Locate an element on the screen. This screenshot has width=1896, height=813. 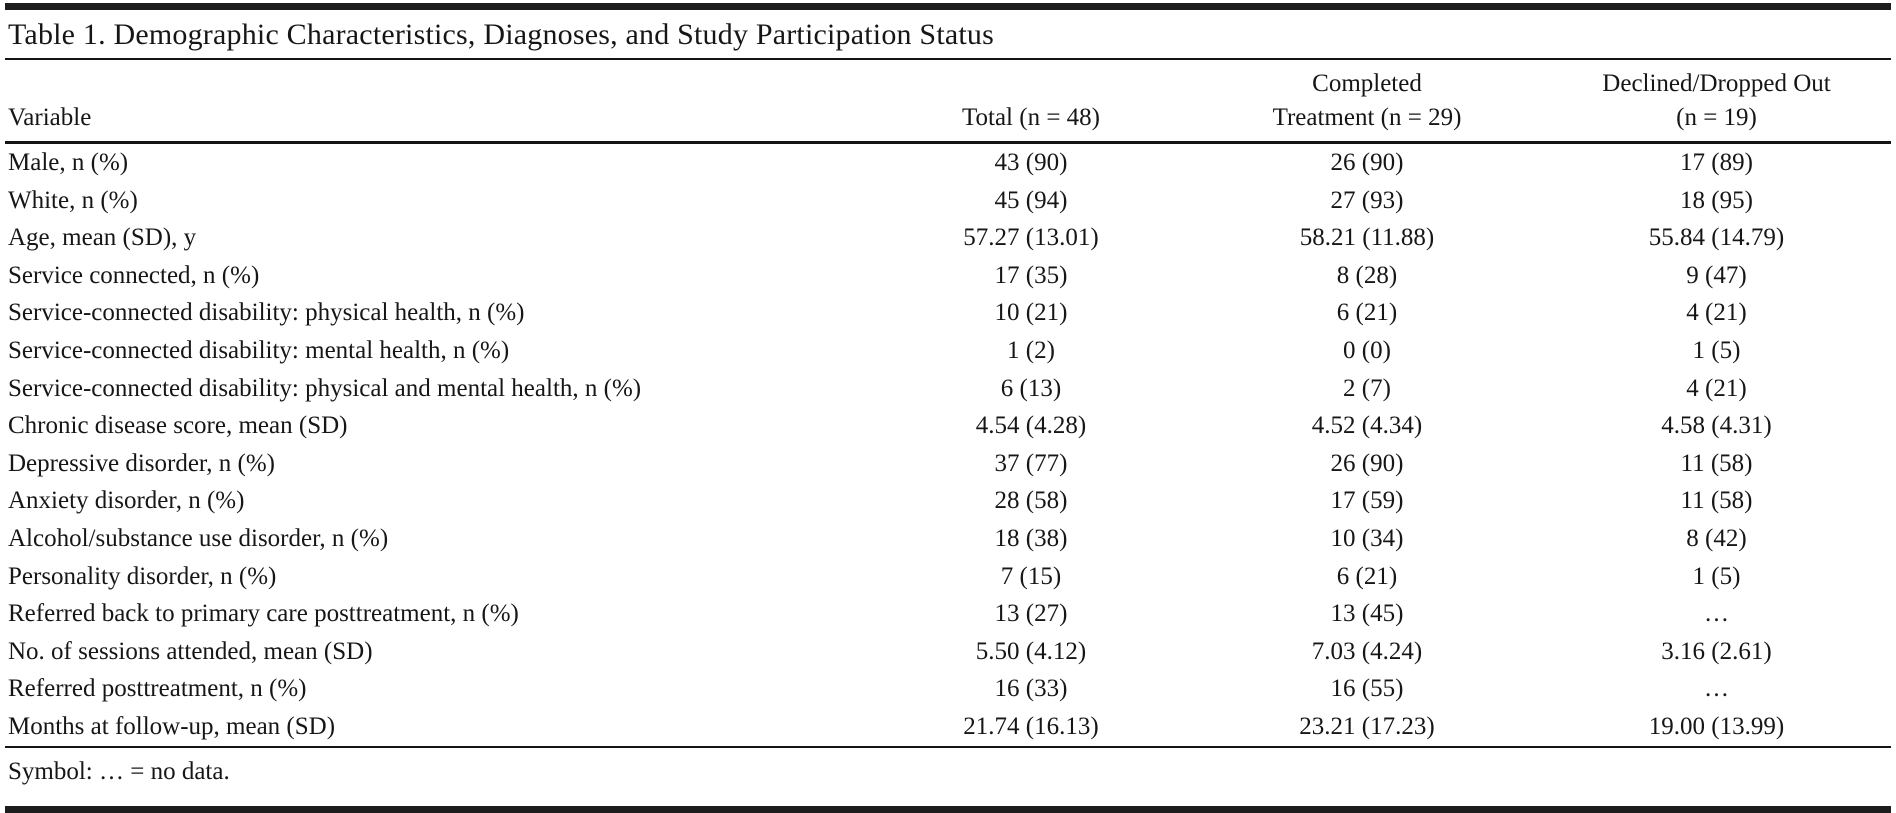
cell-variable: Months at follow-up, mean (SD) is located at coordinates (437, 727).